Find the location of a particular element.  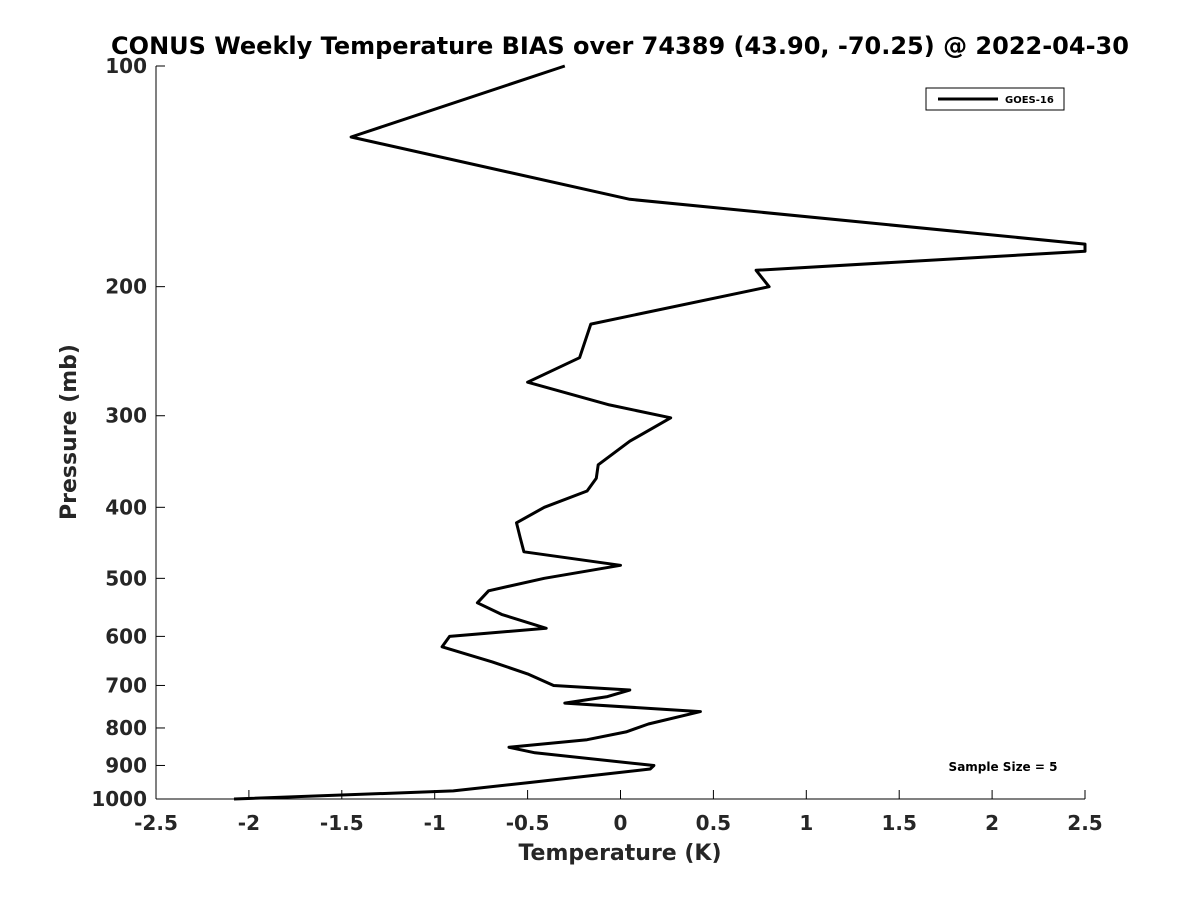

y-tick-label: 200 is located at coordinates (126, 287).